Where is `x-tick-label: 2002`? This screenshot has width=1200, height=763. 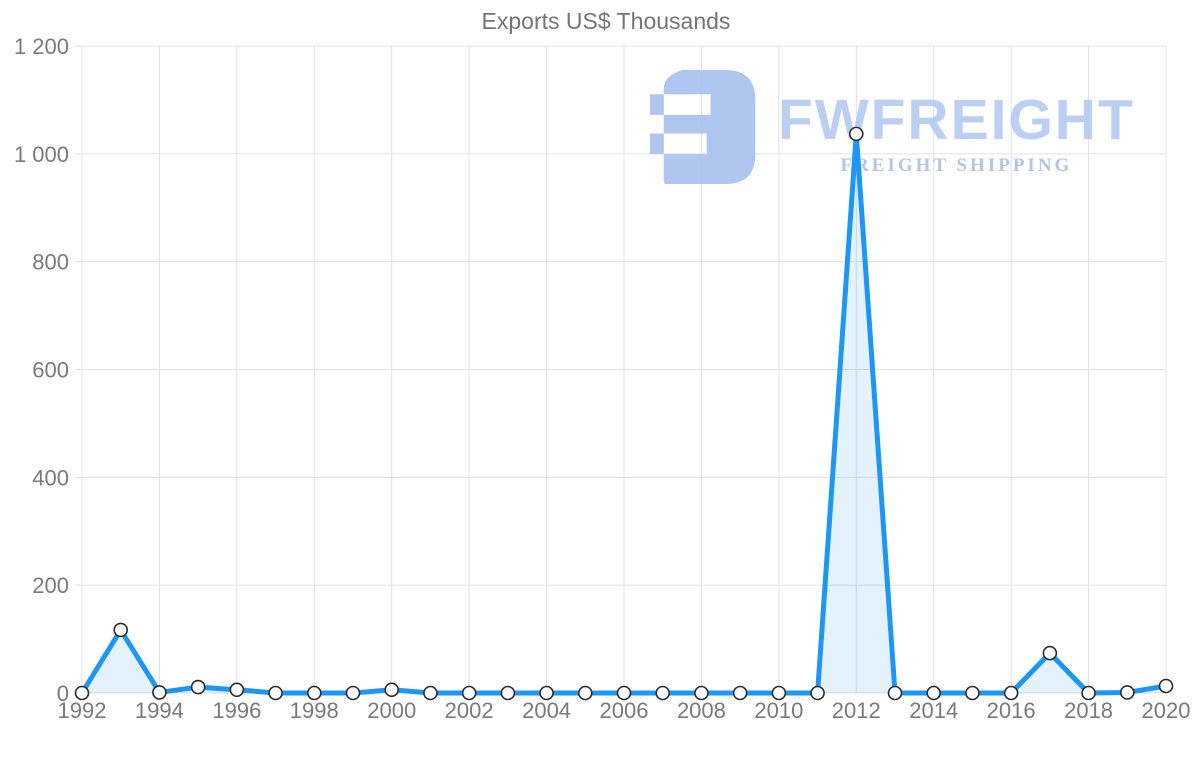
x-tick-label: 2002 is located at coordinates (469, 710).